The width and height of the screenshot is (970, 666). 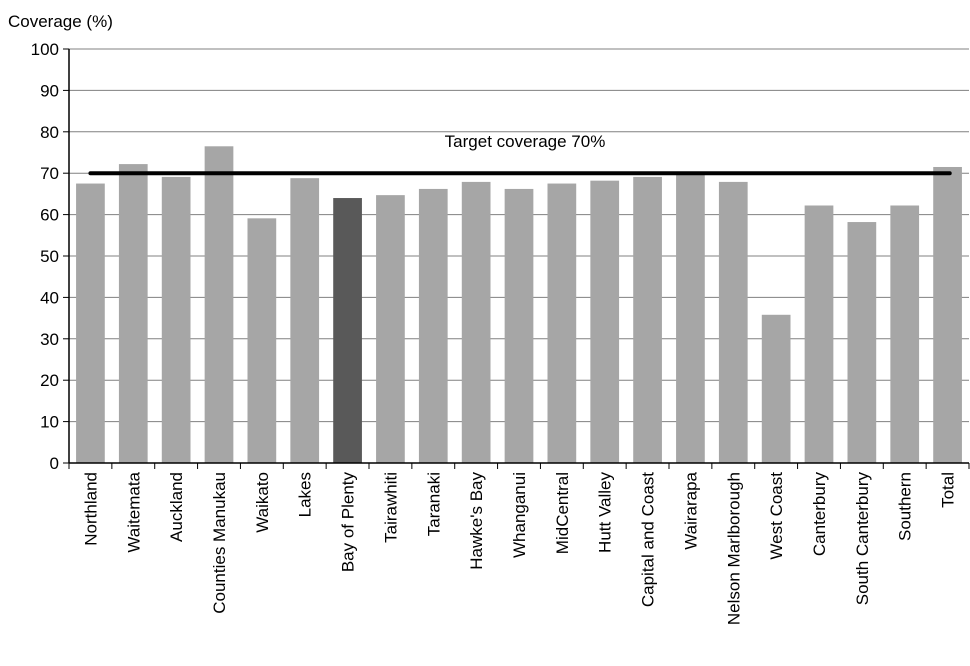 I want to click on y-tick-label: 60, so click(x=49, y=215).